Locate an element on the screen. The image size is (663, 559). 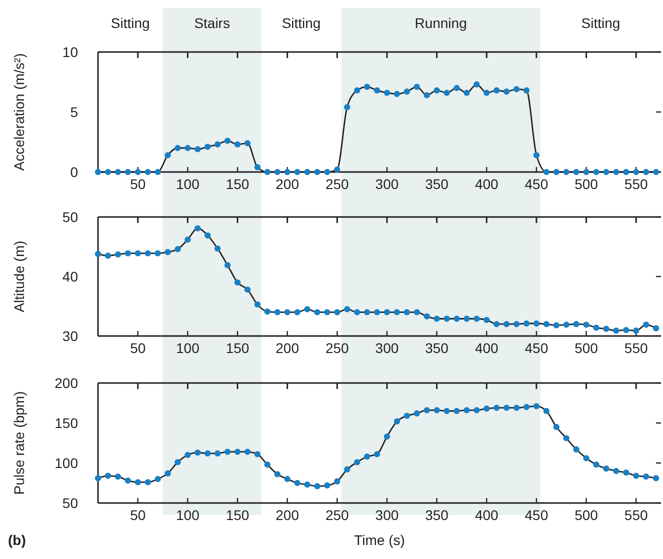
x-tick-label: 200 is located at coordinates (288, 184).